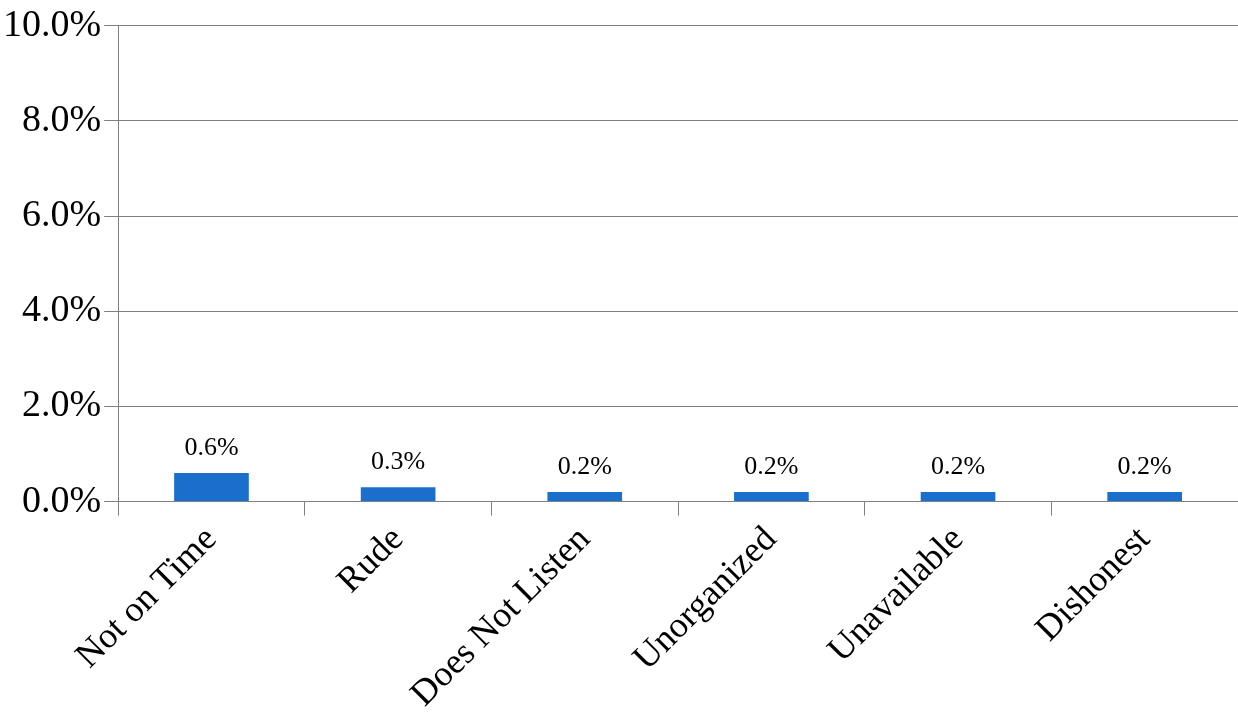 The width and height of the screenshot is (1238, 719). What do you see at coordinates (398, 461) in the screenshot?
I see `data-label: 0.3%` at bounding box center [398, 461].